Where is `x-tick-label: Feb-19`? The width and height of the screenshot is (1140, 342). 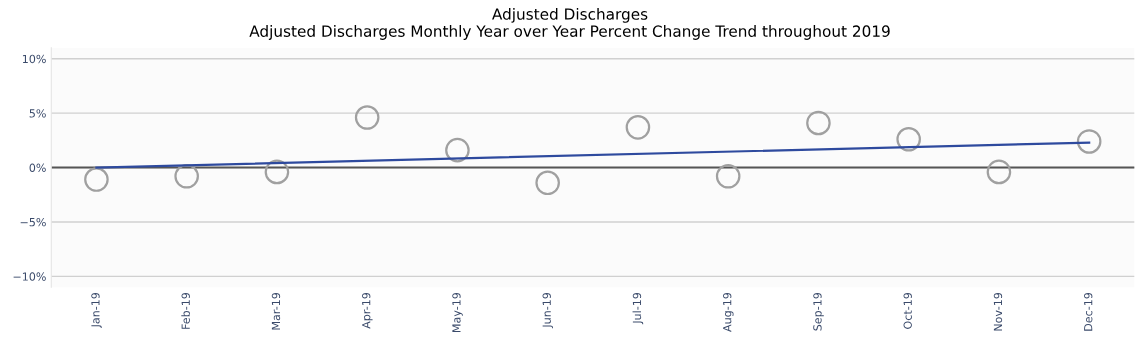
x-tick-label: Feb-19 is located at coordinates (185, 310).